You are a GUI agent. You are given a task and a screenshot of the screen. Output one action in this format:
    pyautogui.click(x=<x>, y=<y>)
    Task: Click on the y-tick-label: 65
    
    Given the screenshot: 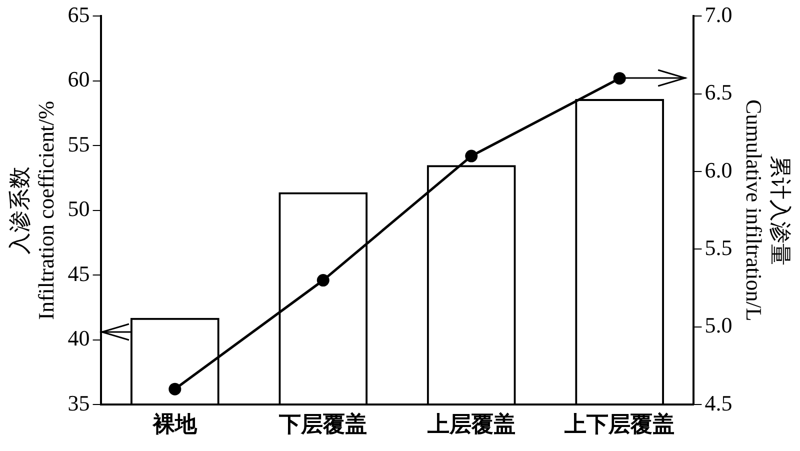 What is the action you would take?
    pyautogui.click(x=79, y=14)
    